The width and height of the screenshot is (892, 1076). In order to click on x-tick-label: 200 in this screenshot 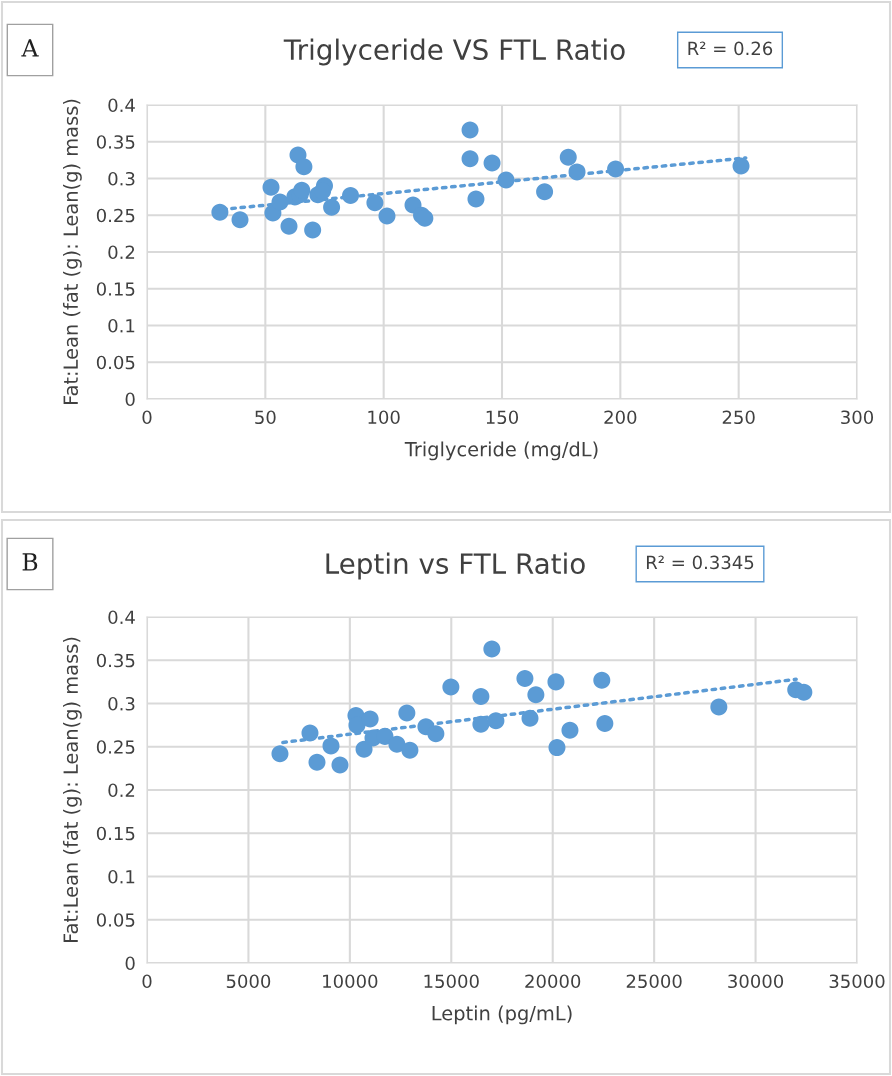, I will do `click(620, 417)`.